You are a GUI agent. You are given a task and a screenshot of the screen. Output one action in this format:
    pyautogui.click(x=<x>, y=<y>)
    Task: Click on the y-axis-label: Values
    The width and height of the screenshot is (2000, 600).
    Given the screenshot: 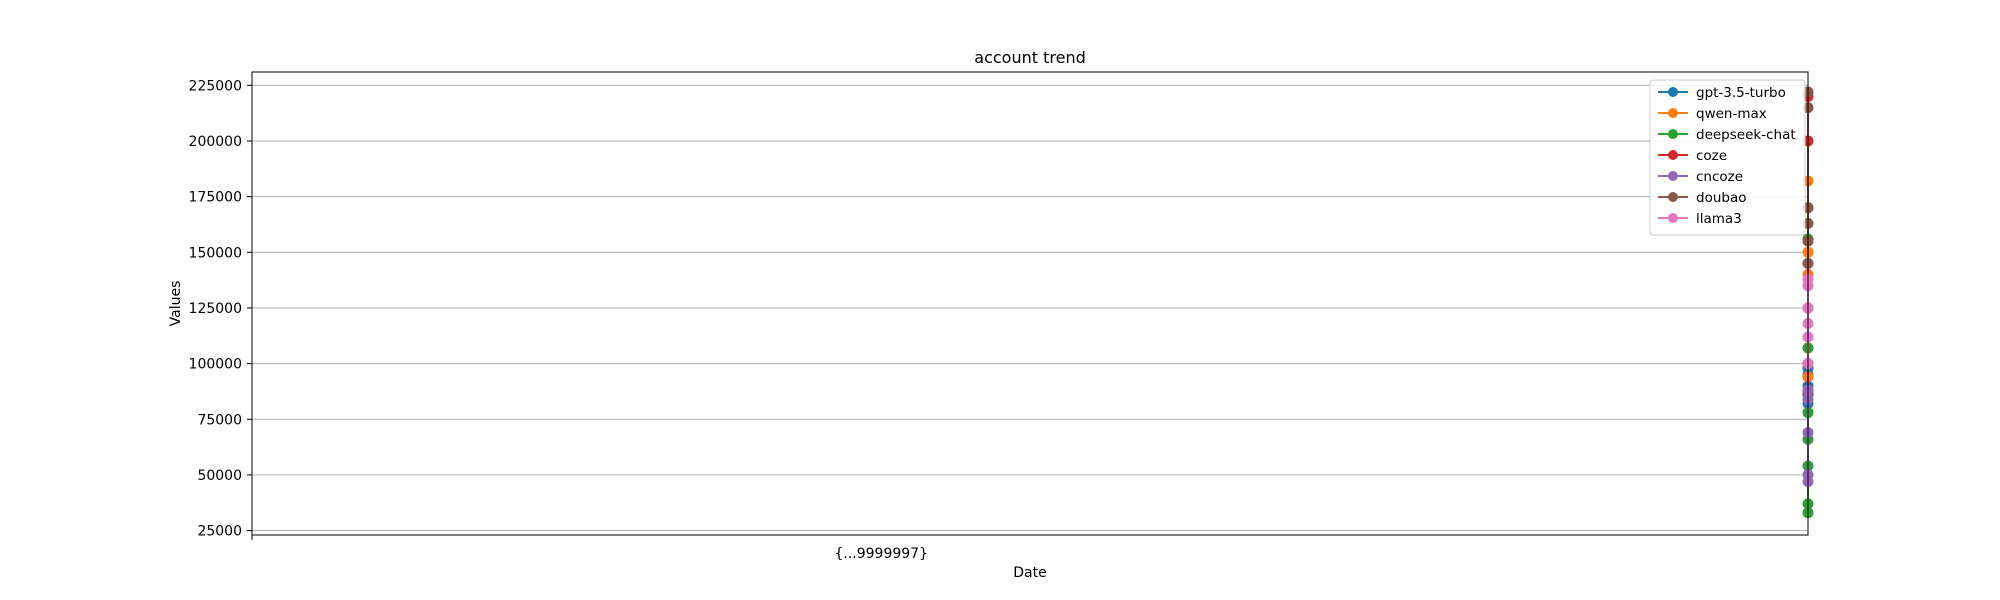 What is the action you would take?
    pyautogui.click(x=176, y=304)
    